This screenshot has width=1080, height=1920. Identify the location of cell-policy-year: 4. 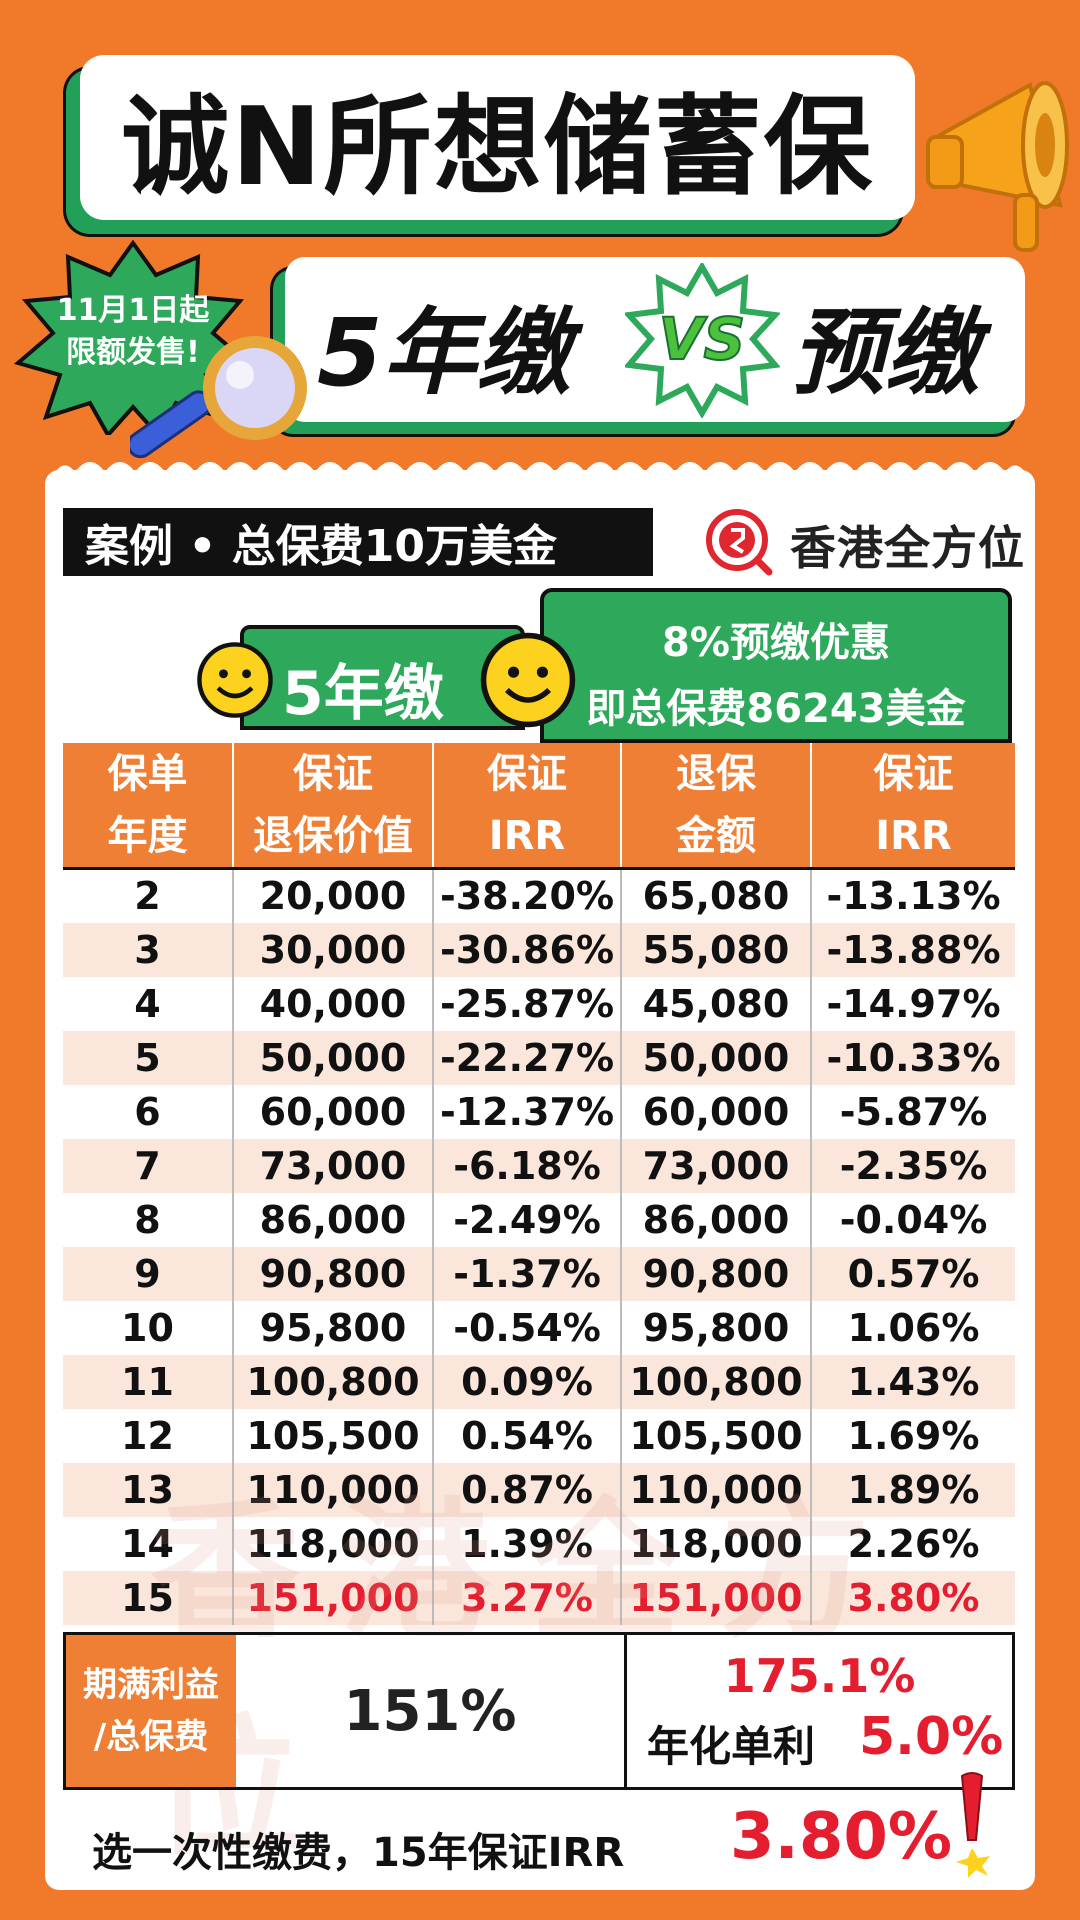
(148, 1003).